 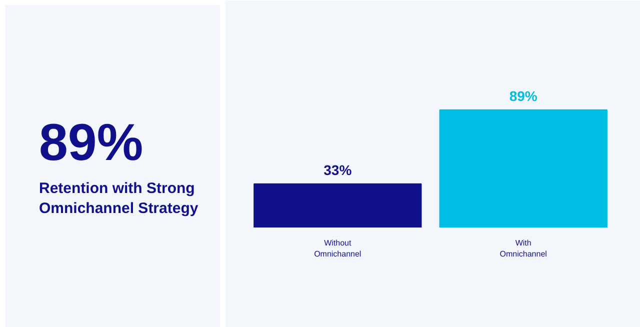 What do you see at coordinates (119, 199) in the screenshot?
I see `text: Retention with Strong Omnichannel Strategy` at bounding box center [119, 199].